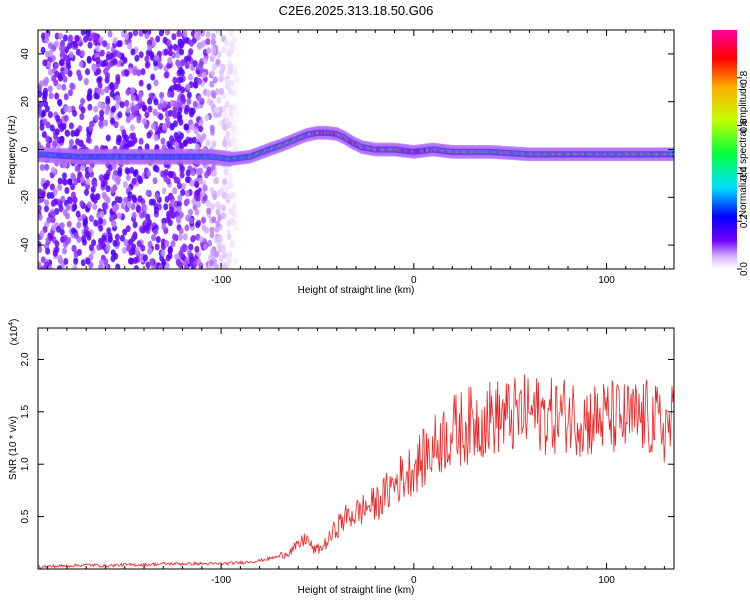 The width and height of the screenshot is (750, 600). What do you see at coordinates (744, 125) in the screenshot?
I see `colorbar-tick-label: 0.6` at bounding box center [744, 125].